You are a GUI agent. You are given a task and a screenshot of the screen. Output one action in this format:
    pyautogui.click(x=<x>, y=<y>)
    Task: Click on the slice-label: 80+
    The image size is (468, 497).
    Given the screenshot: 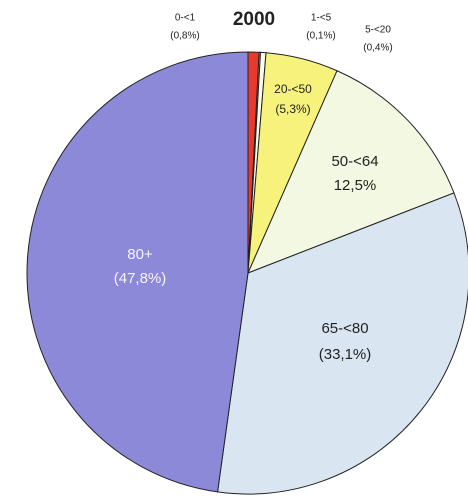 What is the action you would take?
    pyautogui.click(x=140, y=254)
    